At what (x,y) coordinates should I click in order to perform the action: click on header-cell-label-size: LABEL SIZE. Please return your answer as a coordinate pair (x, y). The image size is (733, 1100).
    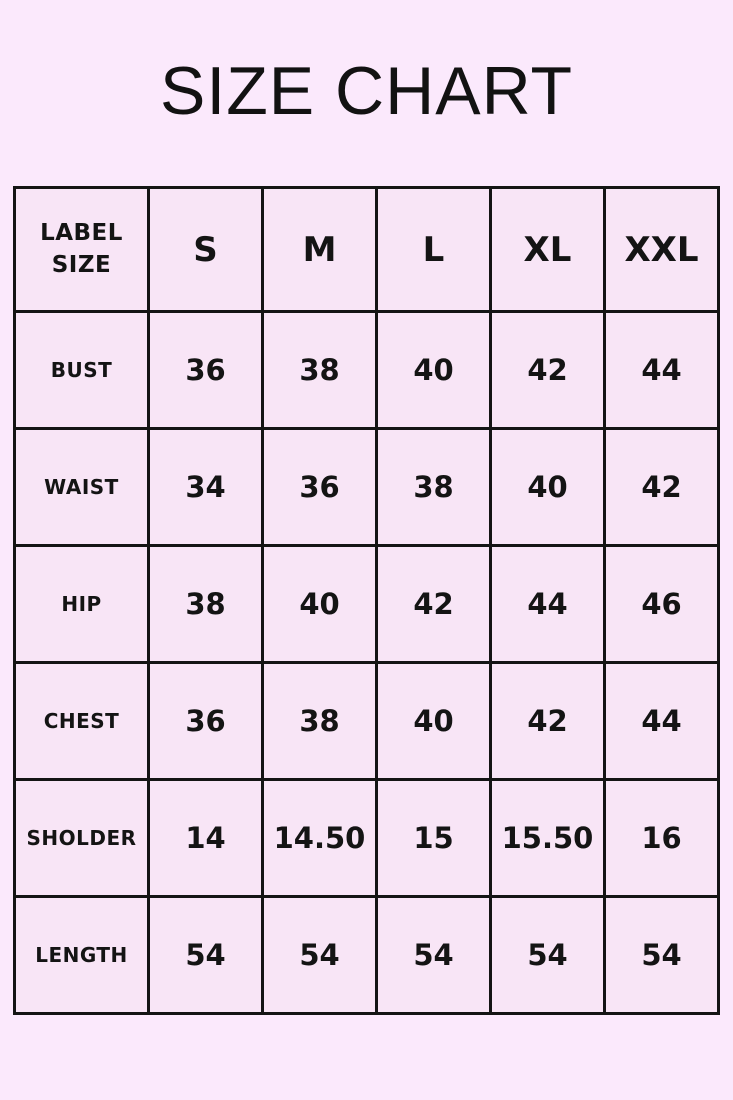
    Looking at the image, I should click on (81, 249).